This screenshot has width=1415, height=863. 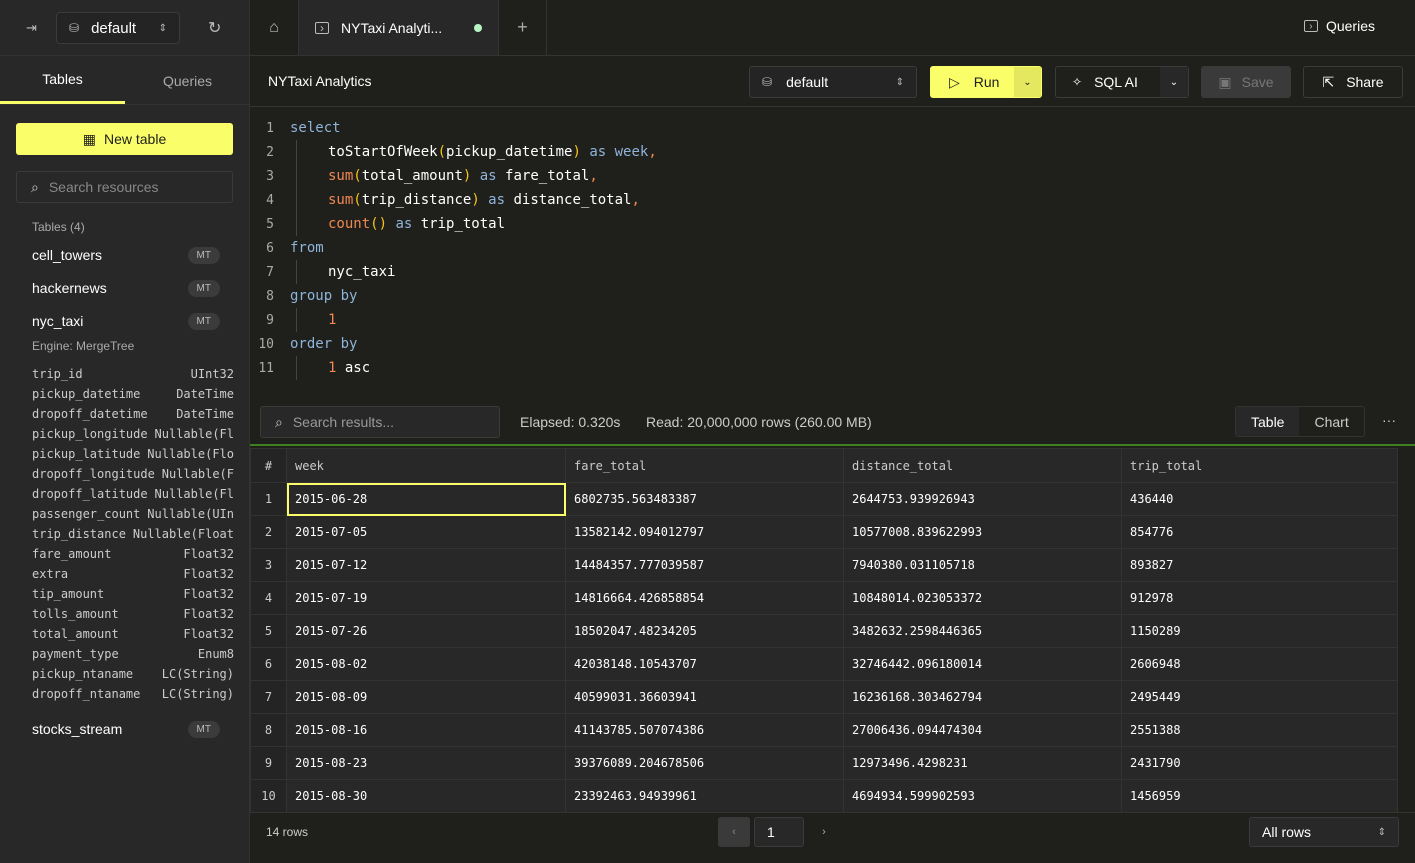 I want to click on database-name: default, so click(x=807, y=82).